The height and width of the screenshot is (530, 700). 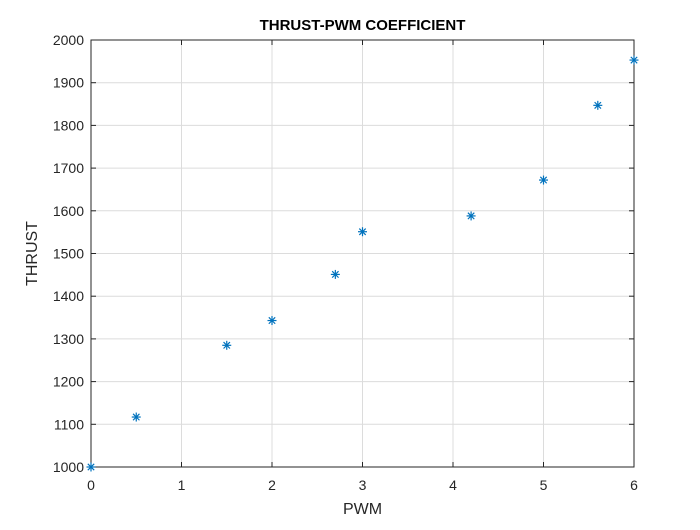 What do you see at coordinates (68, 125) in the screenshot?
I see `y-tick-label: 1800` at bounding box center [68, 125].